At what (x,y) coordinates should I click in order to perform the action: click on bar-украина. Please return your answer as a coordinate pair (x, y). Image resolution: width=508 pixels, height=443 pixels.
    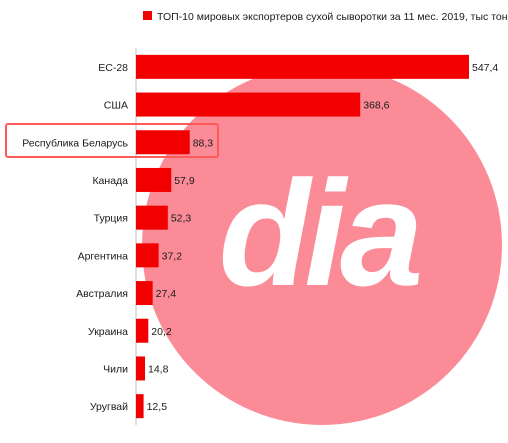
    Looking at the image, I should click on (142, 330).